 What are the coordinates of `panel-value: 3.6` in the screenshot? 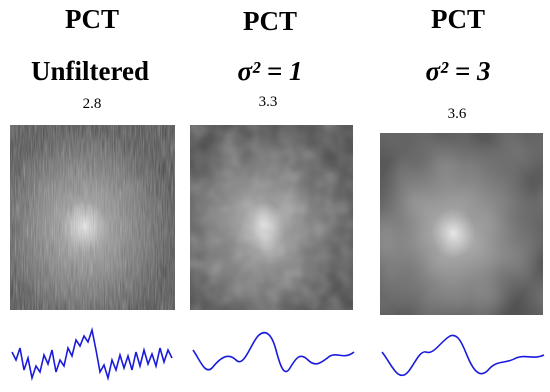 It's located at (457, 114).